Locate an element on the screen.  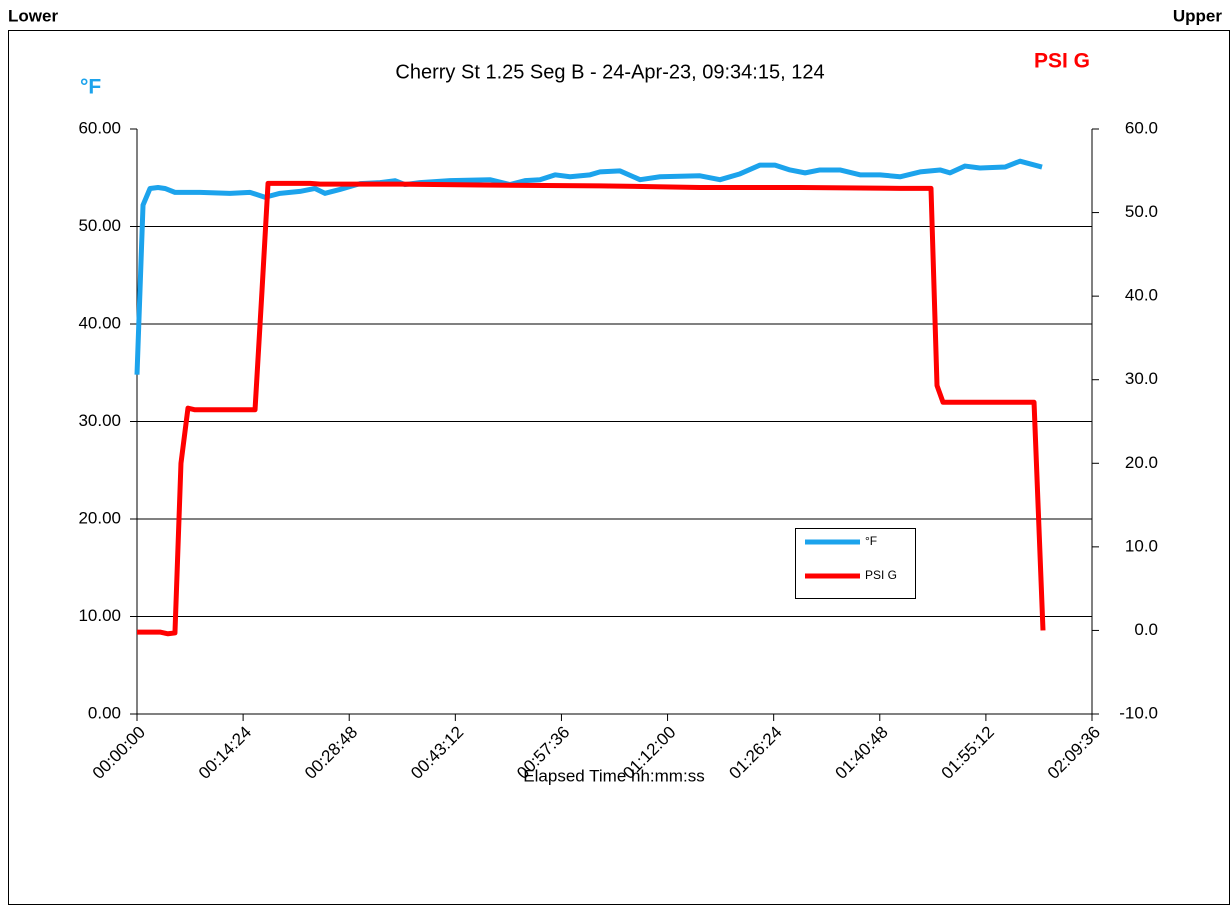
y2-tick-label: 30.0 is located at coordinates (1141, 378).